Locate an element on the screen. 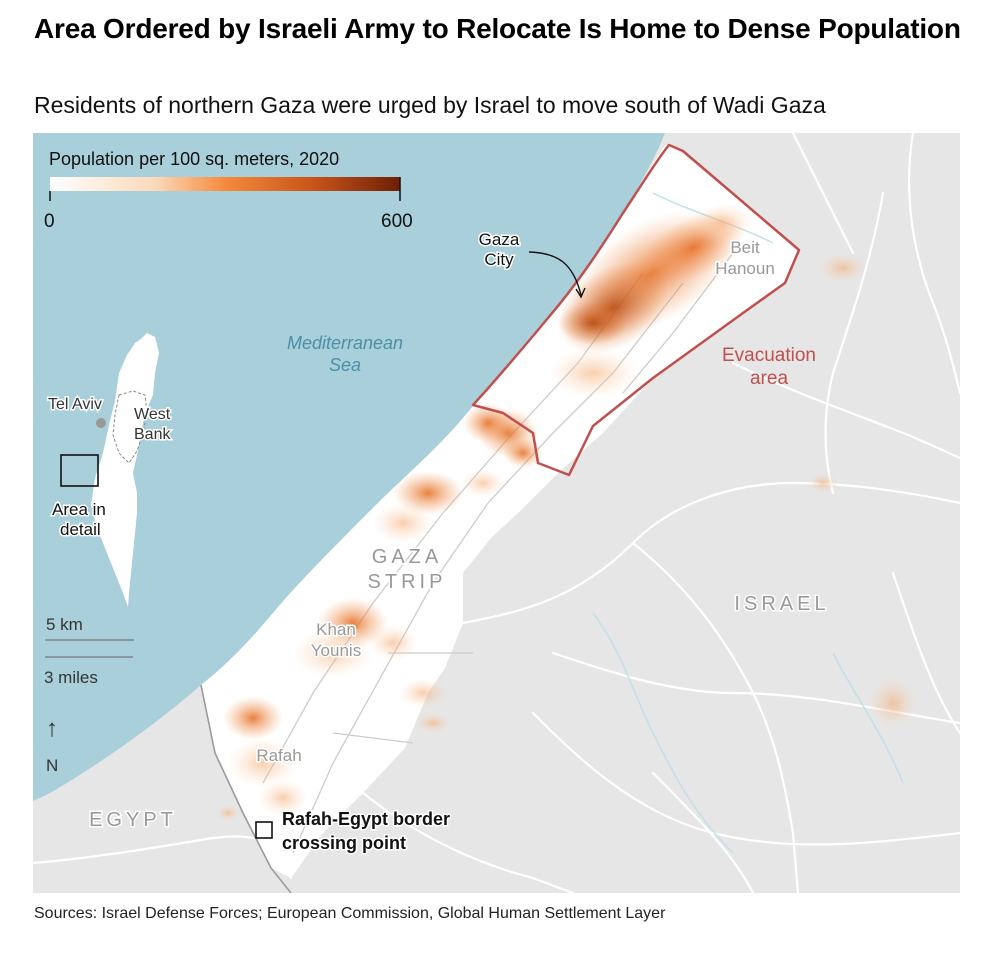 Image resolution: width=984 pixels, height=953 pixels. rafah-label: Rafah is located at coordinates (278, 755).